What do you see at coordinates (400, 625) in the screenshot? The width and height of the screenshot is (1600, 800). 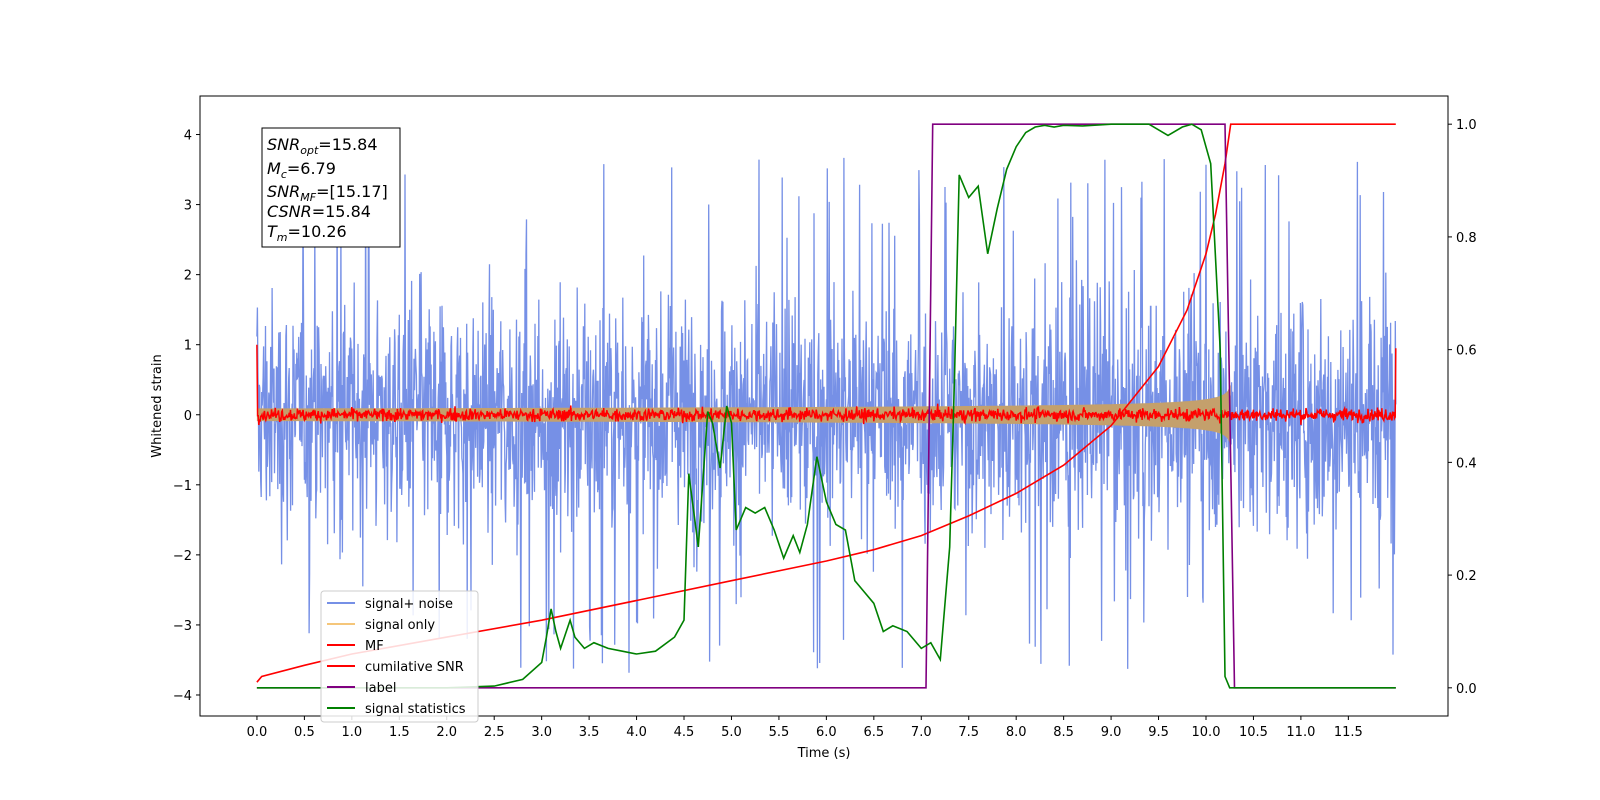 I see `legend-label-signal-only: signal only` at bounding box center [400, 625].